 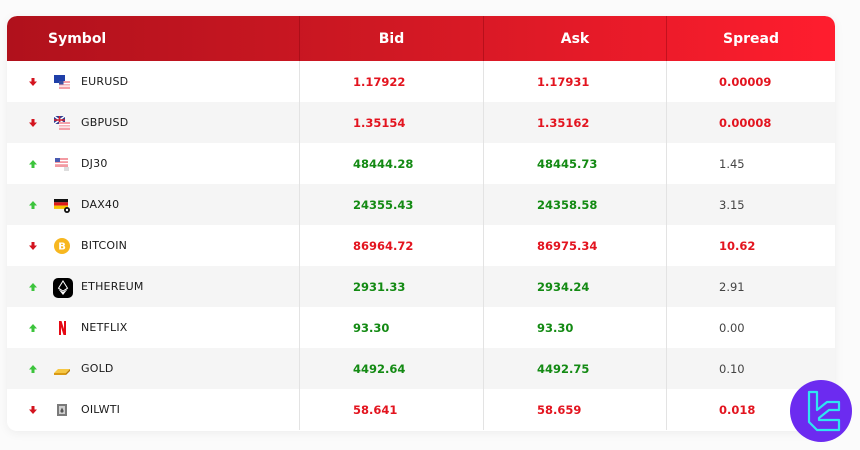 I want to click on symbol-cell: OILWTI, so click(x=153, y=409).